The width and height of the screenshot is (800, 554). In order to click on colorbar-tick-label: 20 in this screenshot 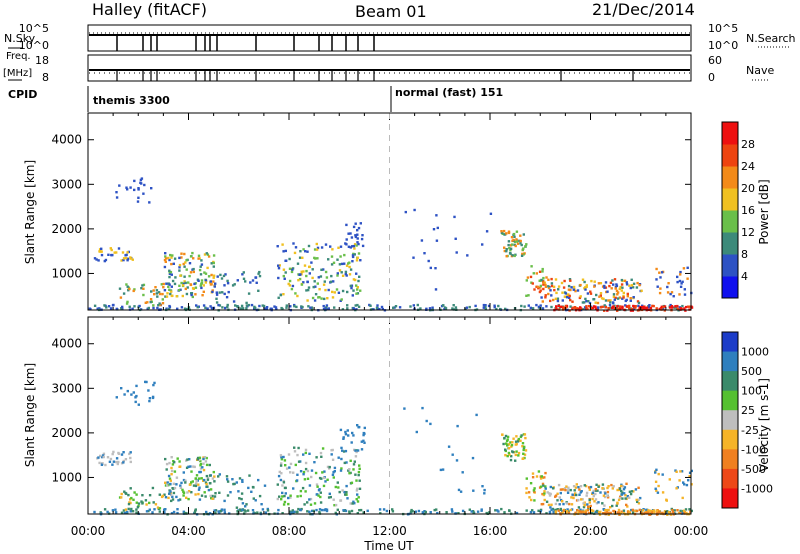, I will do `click(748, 188)`.